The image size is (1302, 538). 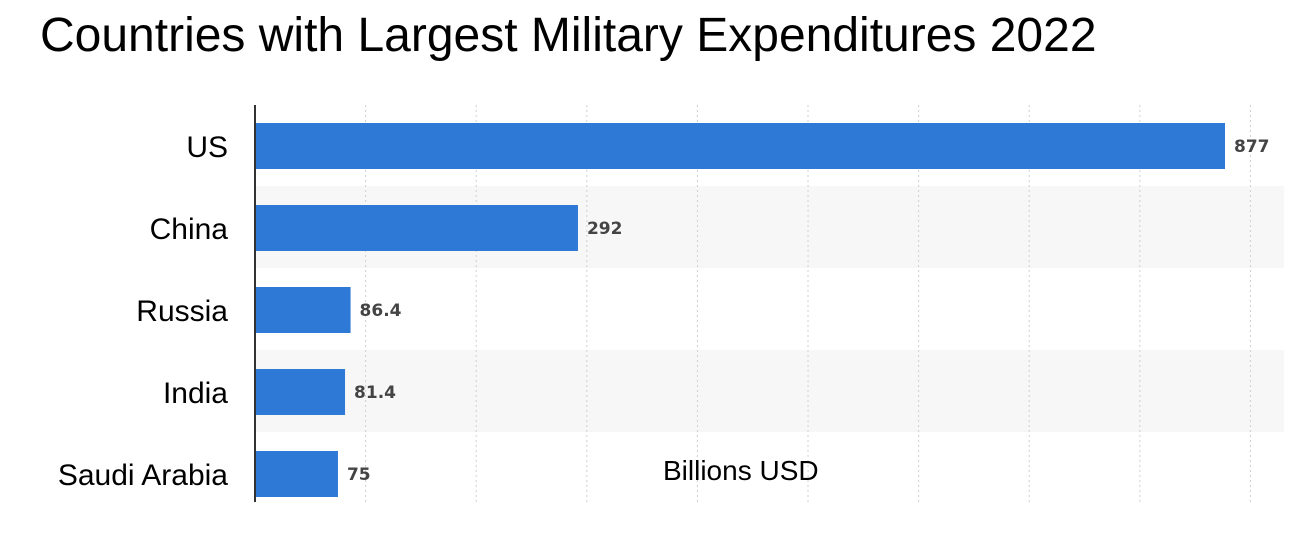 What do you see at coordinates (769, 391) in the screenshot?
I see `row-band` at bounding box center [769, 391].